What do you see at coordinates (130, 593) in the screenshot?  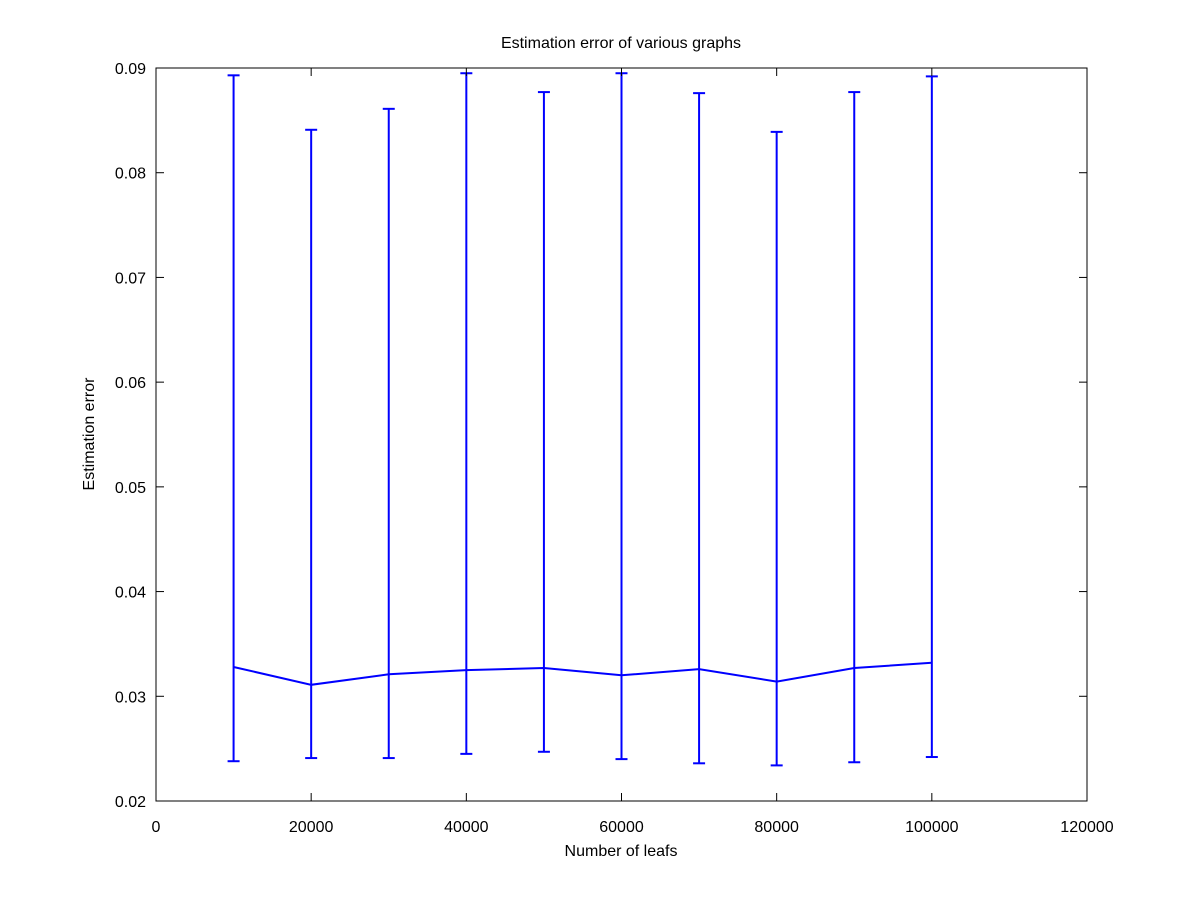 I see `y-tick-label: 0.04` at bounding box center [130, 593].